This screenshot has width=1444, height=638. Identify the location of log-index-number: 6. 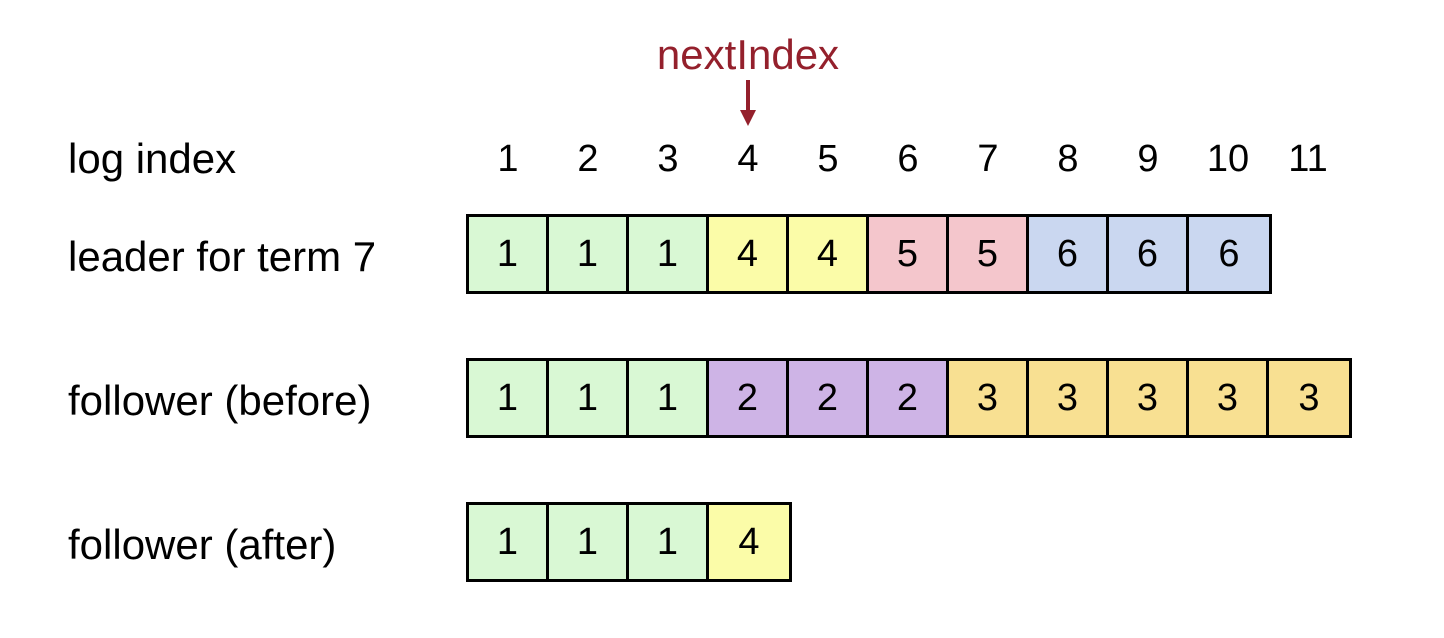
(908, 159).